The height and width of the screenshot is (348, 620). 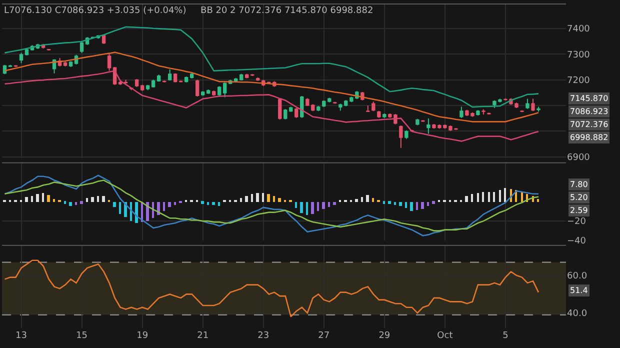 I want to click on y-tick-label: −40, so click(x=576, y=241).